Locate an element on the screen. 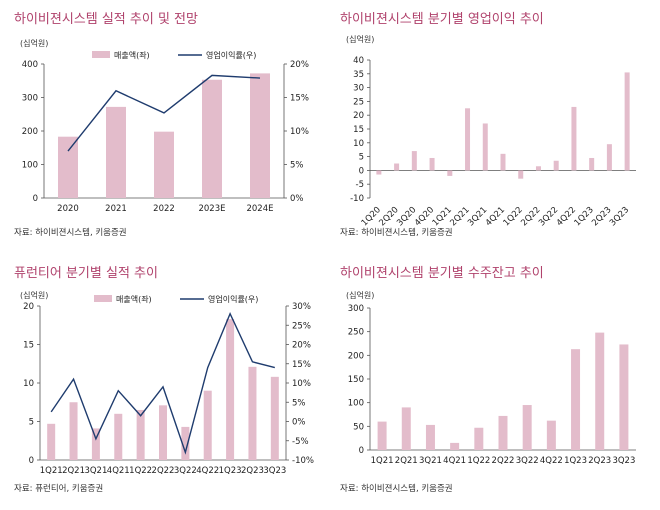 The width and height of the screenshot is (660, 510). bar-1Q20 is located at coordinates (379, 172).